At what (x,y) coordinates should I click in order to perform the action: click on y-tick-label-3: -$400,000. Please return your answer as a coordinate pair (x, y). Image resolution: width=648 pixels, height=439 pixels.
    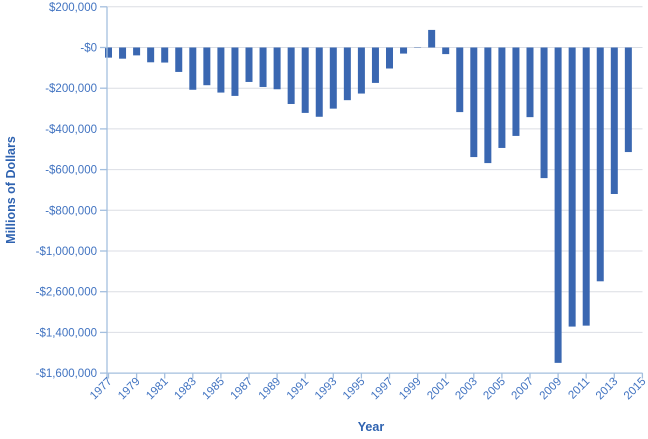
    Looking at the image, I should click on (71, 130).